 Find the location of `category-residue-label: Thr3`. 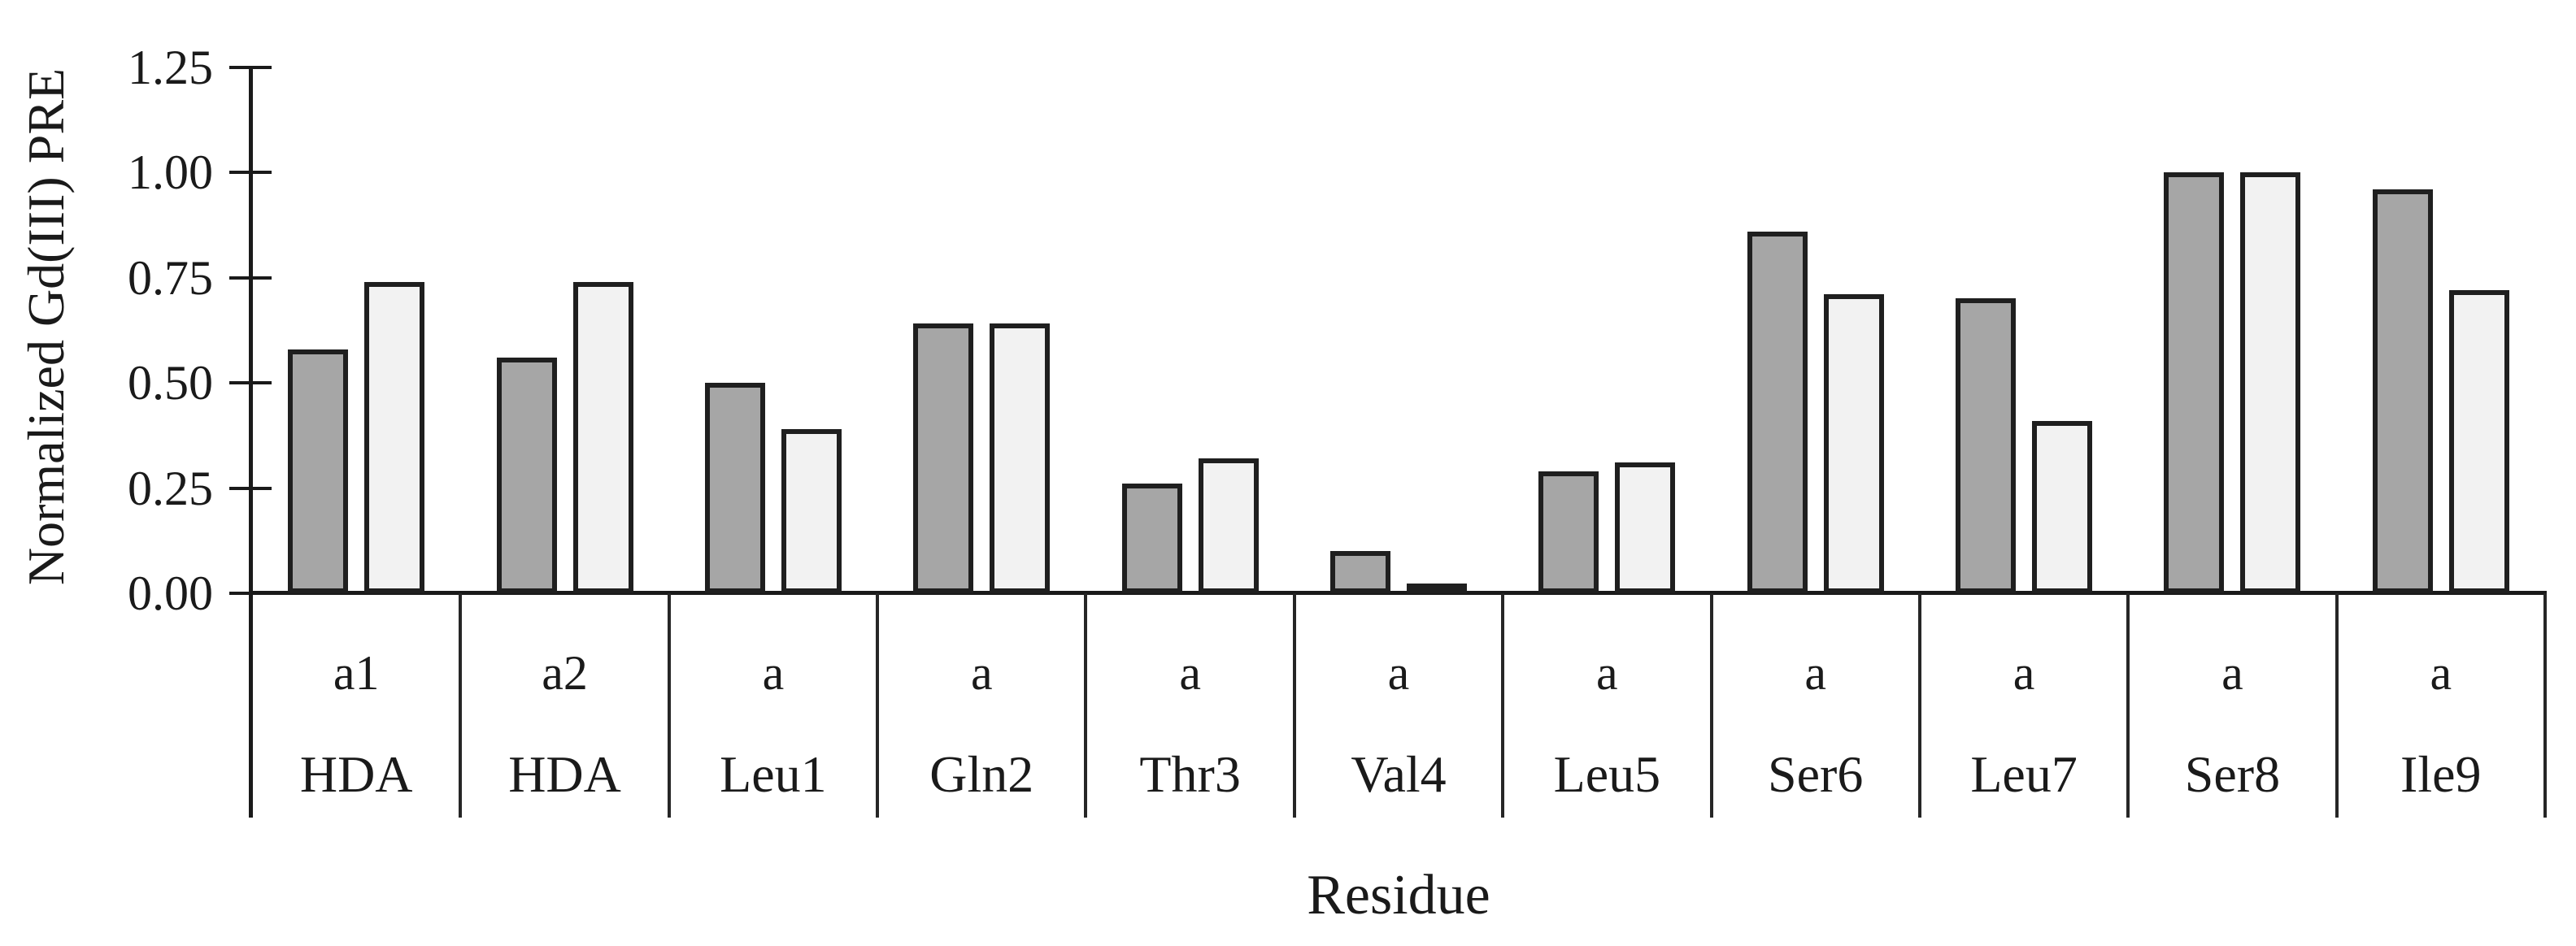

category-residue-label: Thr3 is located at coordinates (1190, 774).